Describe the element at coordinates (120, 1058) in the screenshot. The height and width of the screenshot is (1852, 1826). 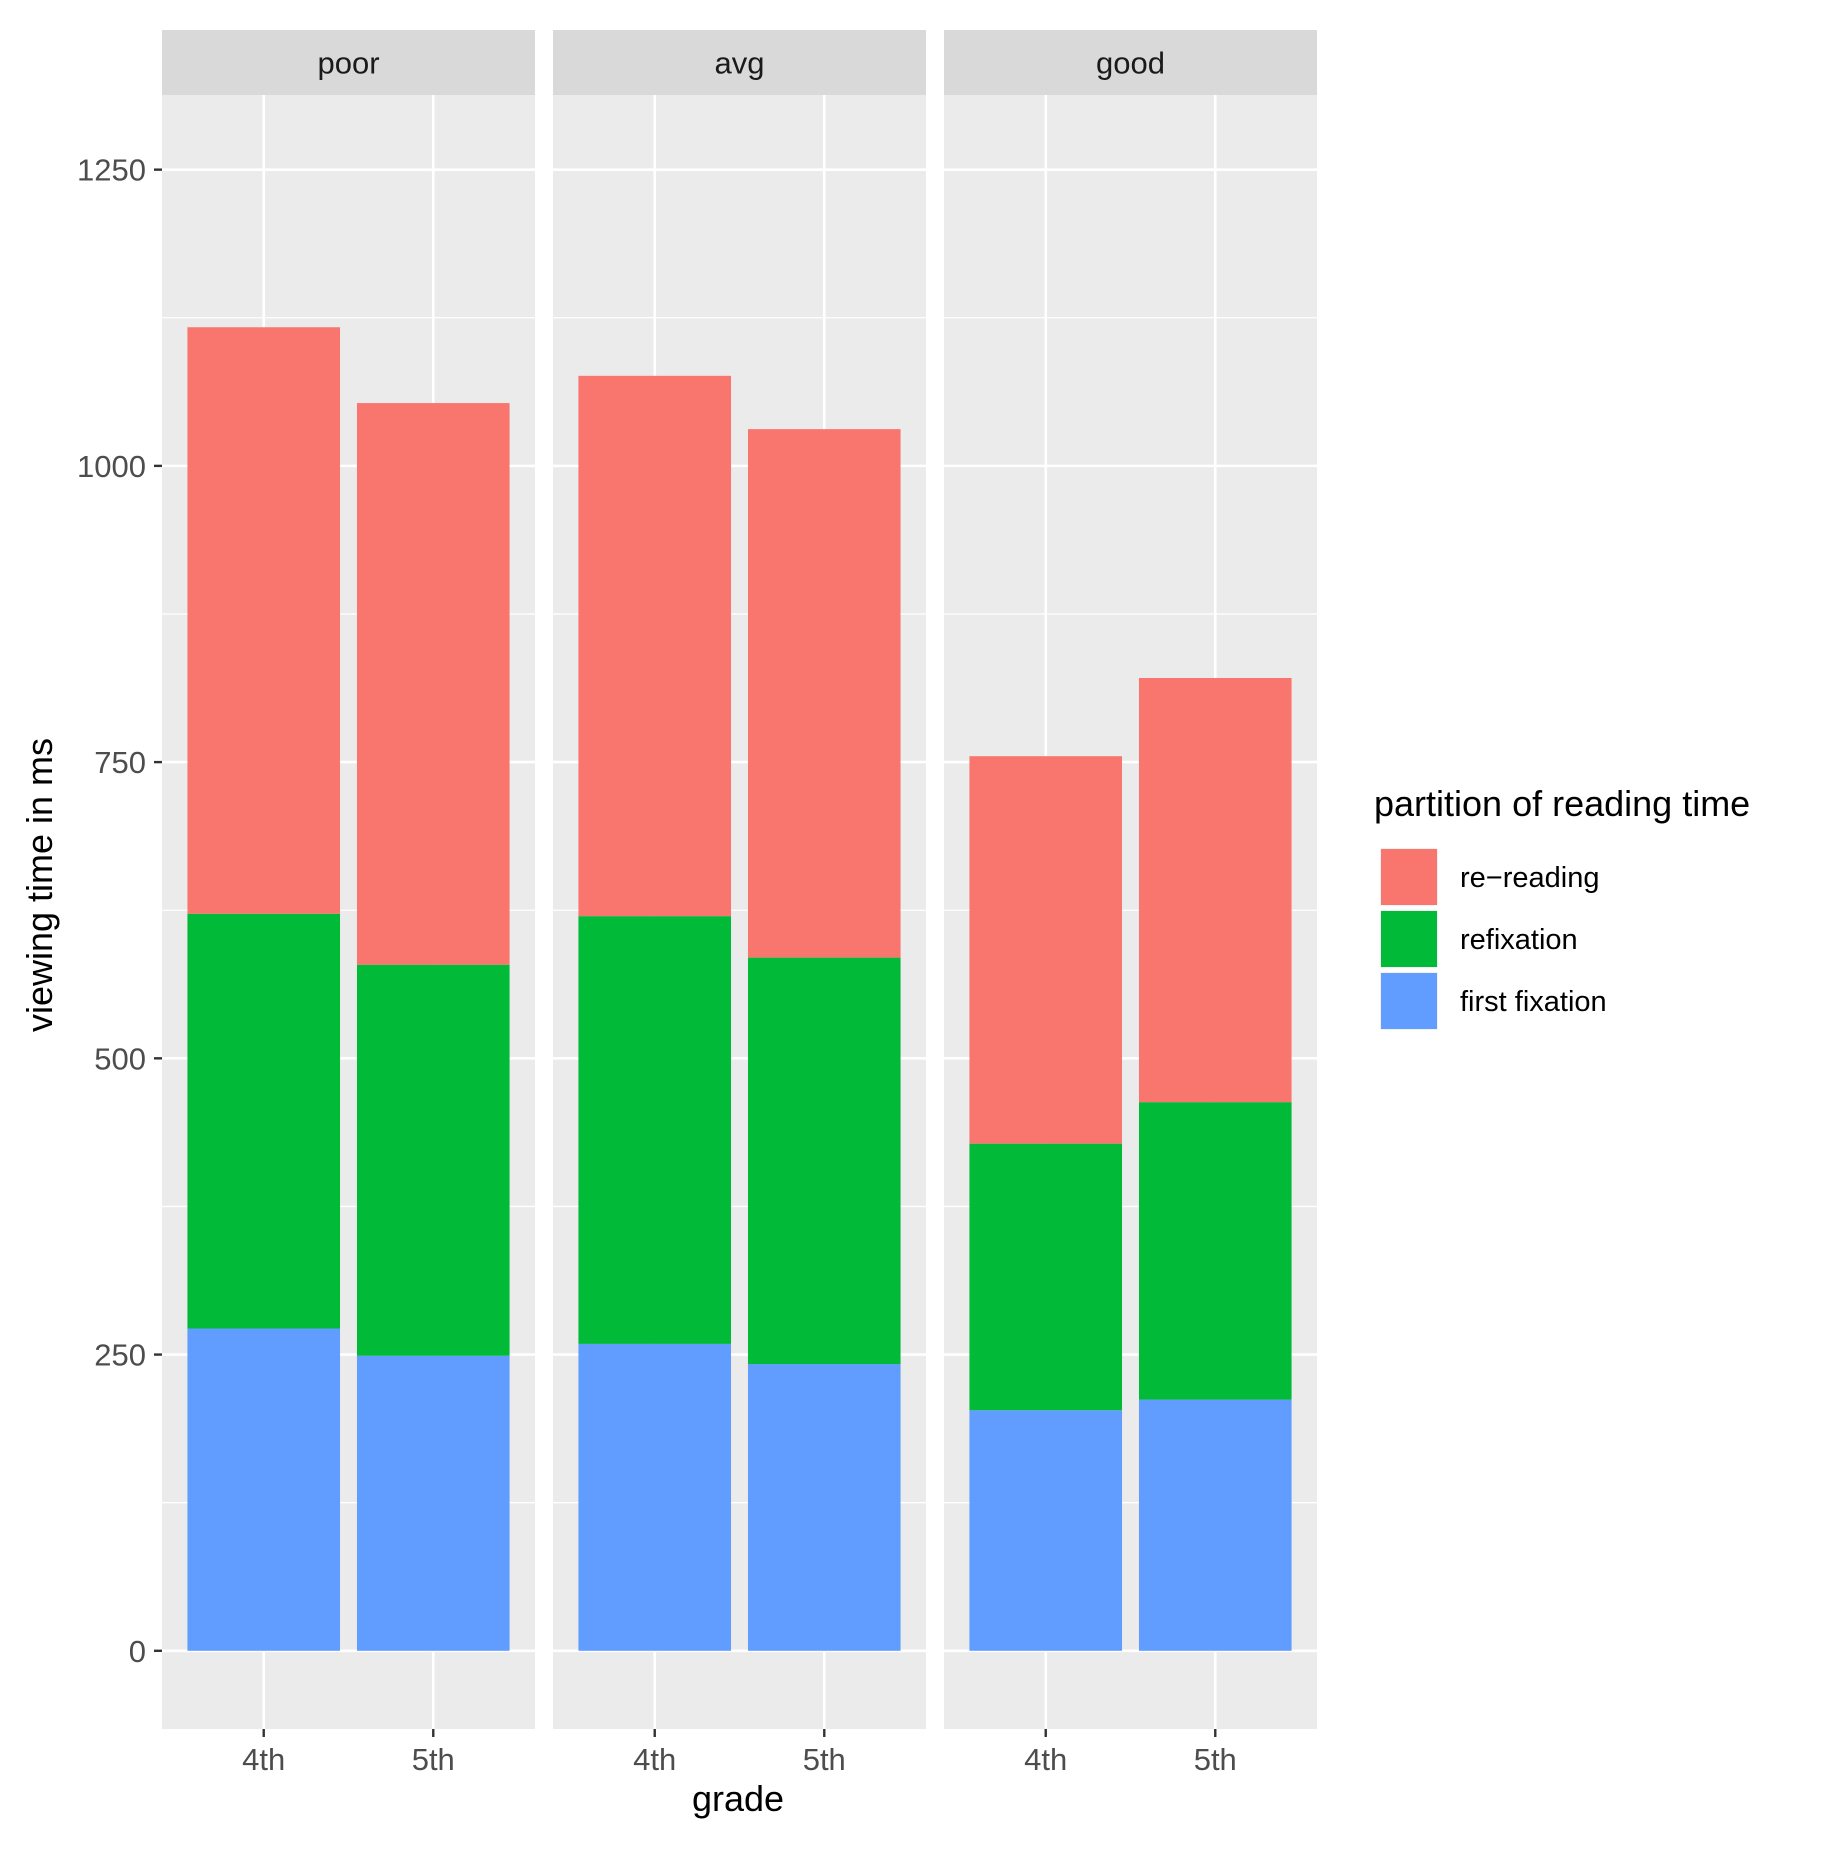
I see `y-tick-label: 500` at that location.